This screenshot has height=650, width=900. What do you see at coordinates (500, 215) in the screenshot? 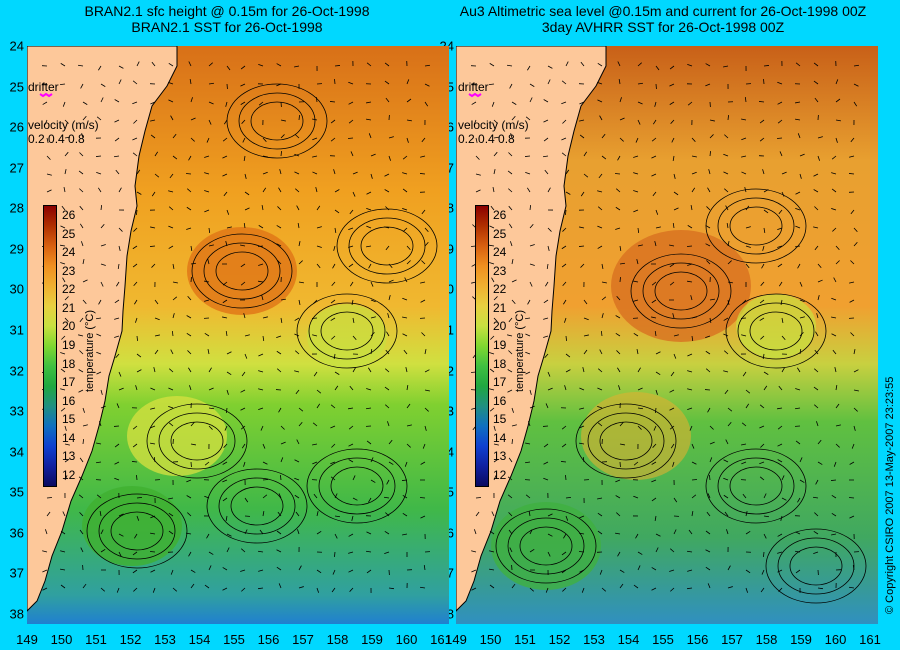
I see `colorbar-tick-label: 26` at bounding box center [500, 215].